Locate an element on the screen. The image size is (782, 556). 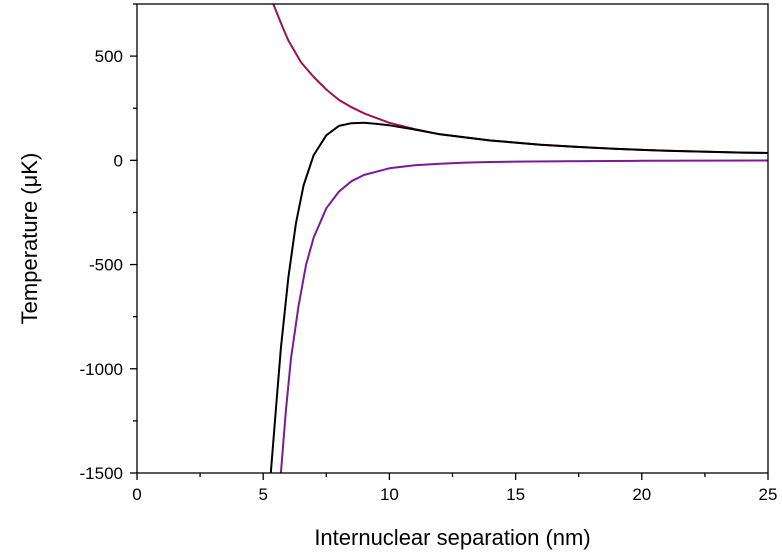
y-axis-tick-labels: -1500 -1000 -500 0 500 is located at coordinates (101, 265).